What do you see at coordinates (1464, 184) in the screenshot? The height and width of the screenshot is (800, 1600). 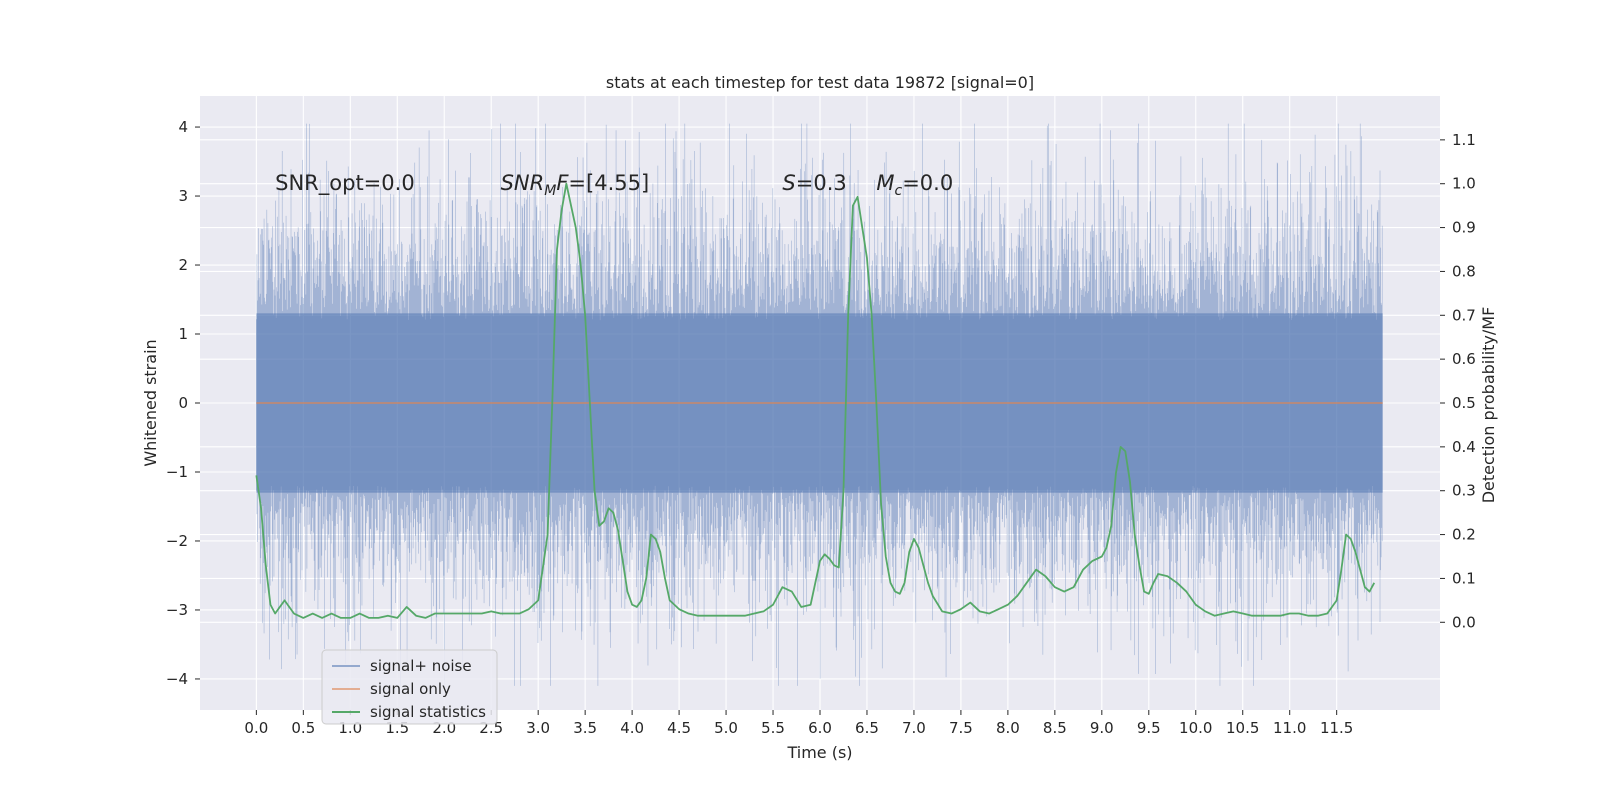 I see `y-right-tick-label: 1.0` at bounding box center [1464, 184].